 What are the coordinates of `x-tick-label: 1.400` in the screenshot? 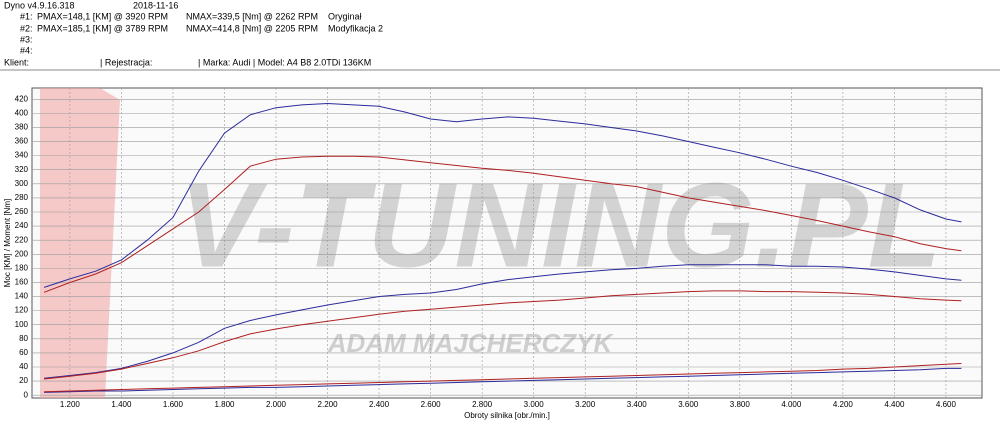 It's located at (121, 404).